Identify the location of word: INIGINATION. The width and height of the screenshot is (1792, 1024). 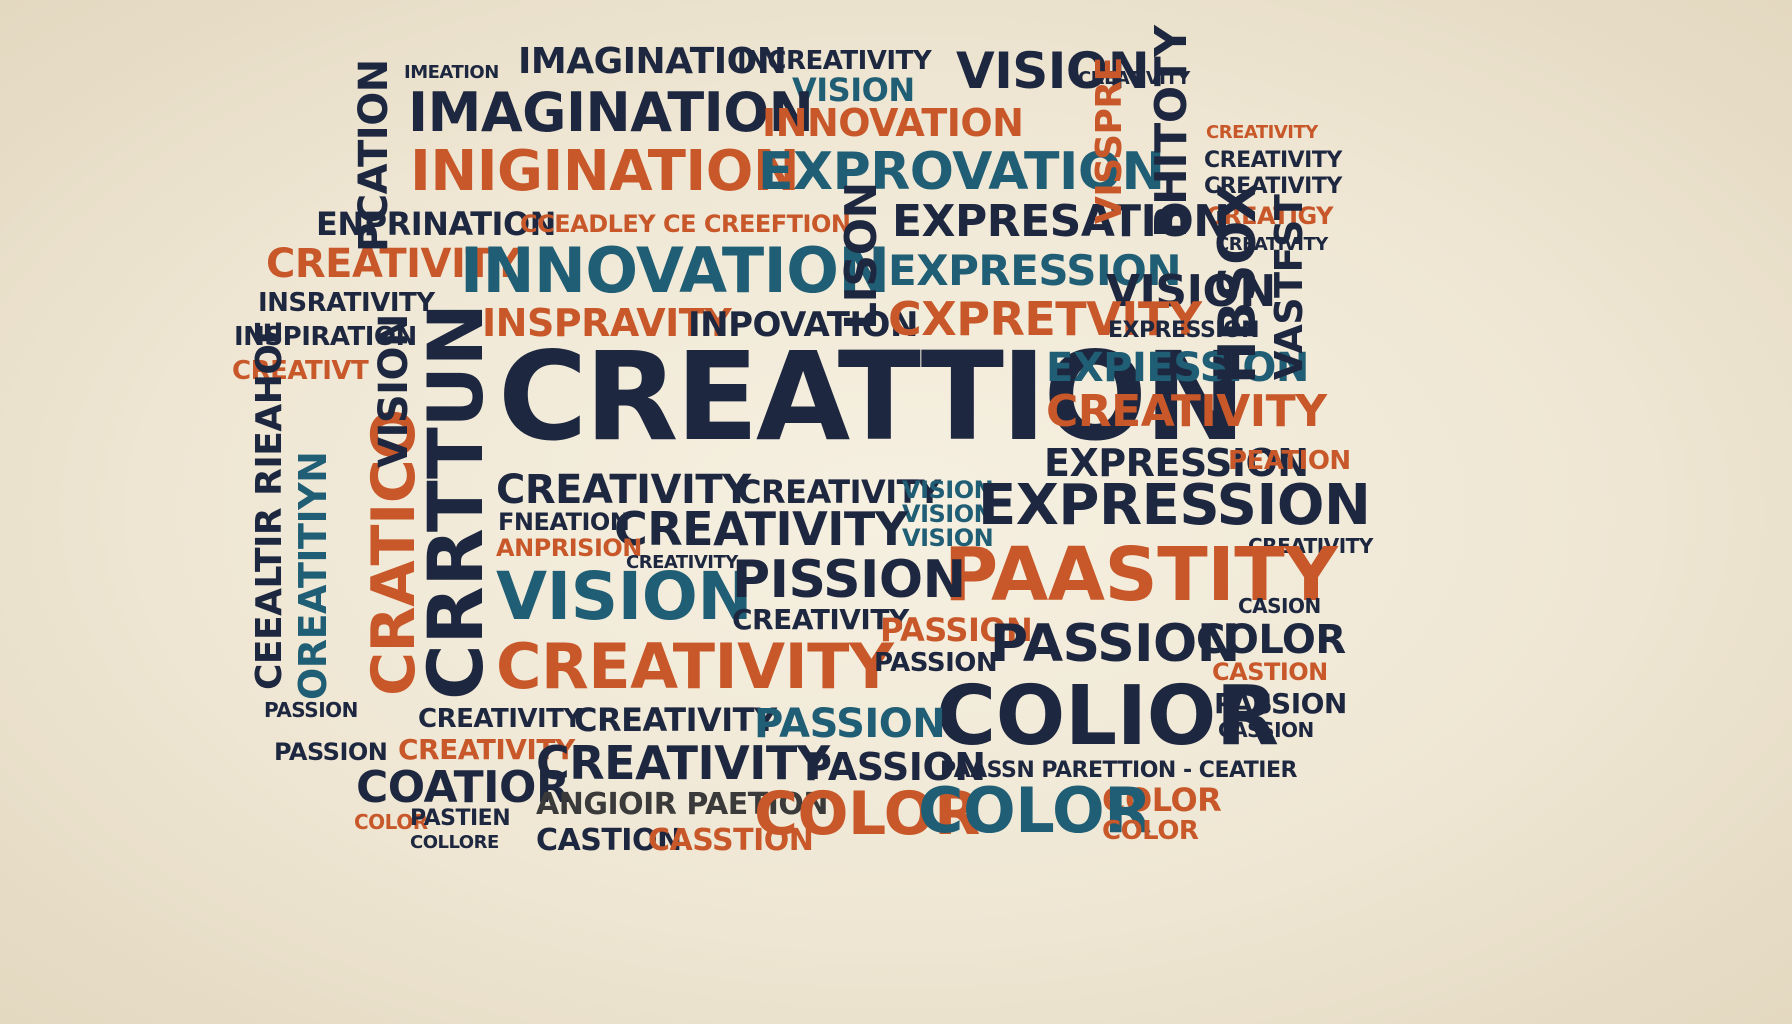
(605, 171).